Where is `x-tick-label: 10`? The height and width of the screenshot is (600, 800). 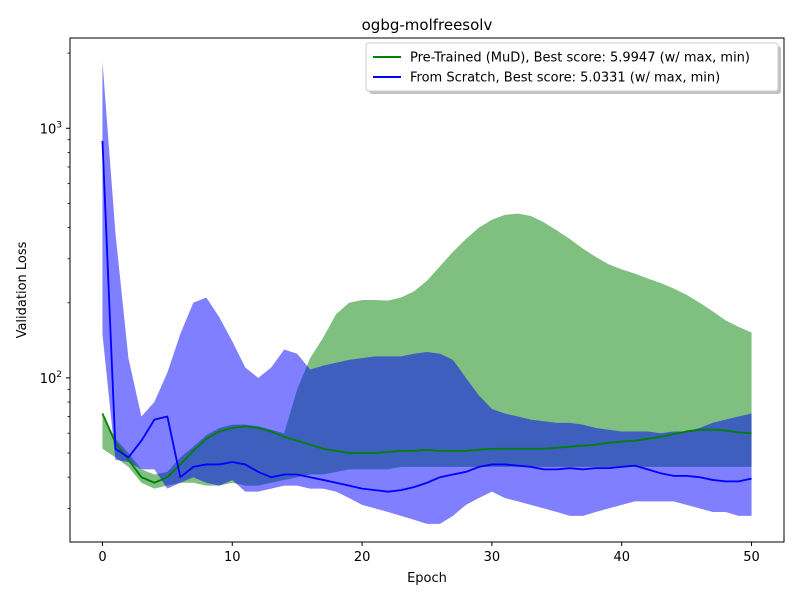
x-tick-label: 10 is located at coordinates (232, 557).